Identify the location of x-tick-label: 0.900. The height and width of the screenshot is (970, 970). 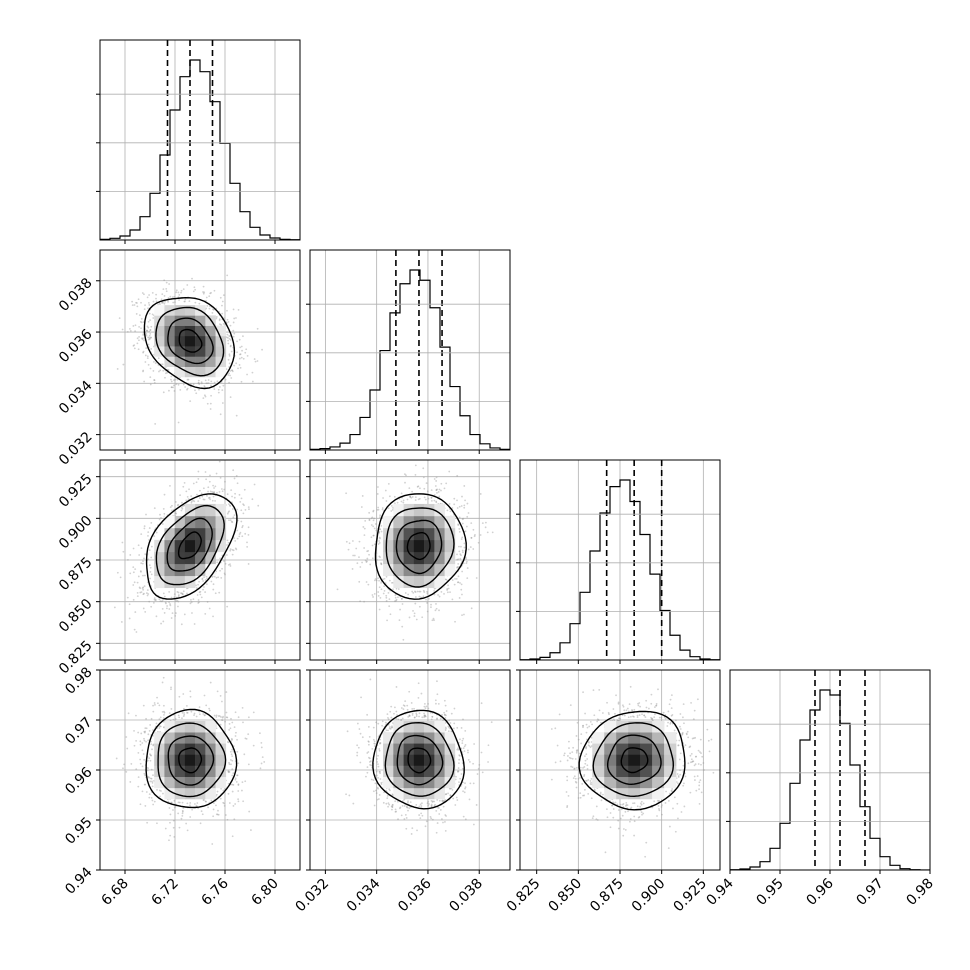
(649, 896).